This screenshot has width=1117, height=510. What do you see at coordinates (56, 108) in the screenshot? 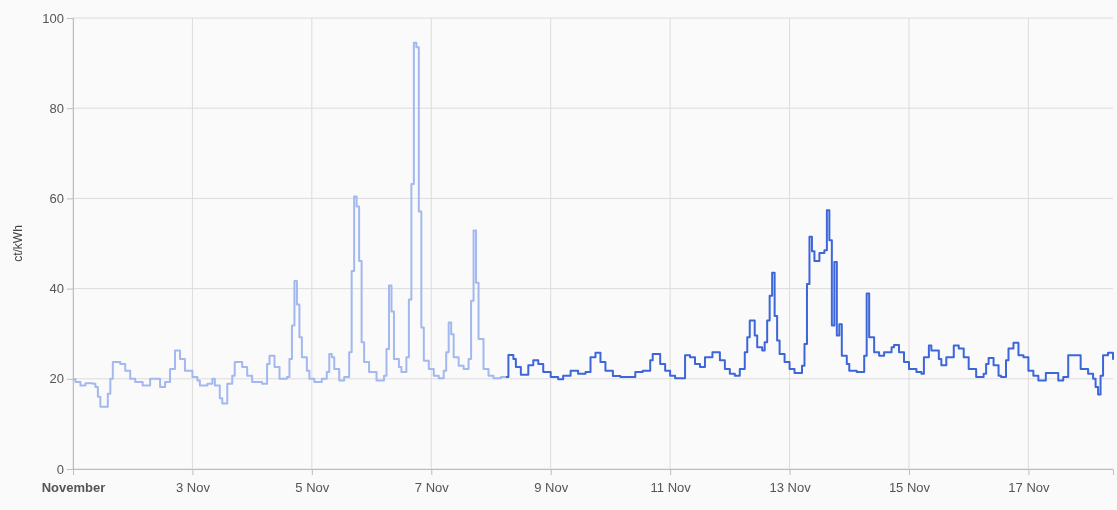
I see `y-tick-label: 80` at bounding box center [56, 108].